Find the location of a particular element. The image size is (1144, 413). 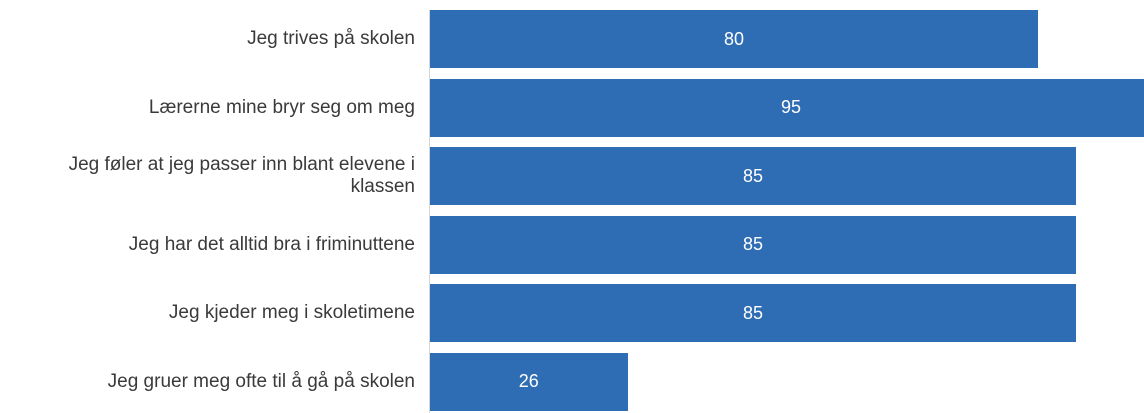

data-label: 80 is located at coordinates (734, 38).